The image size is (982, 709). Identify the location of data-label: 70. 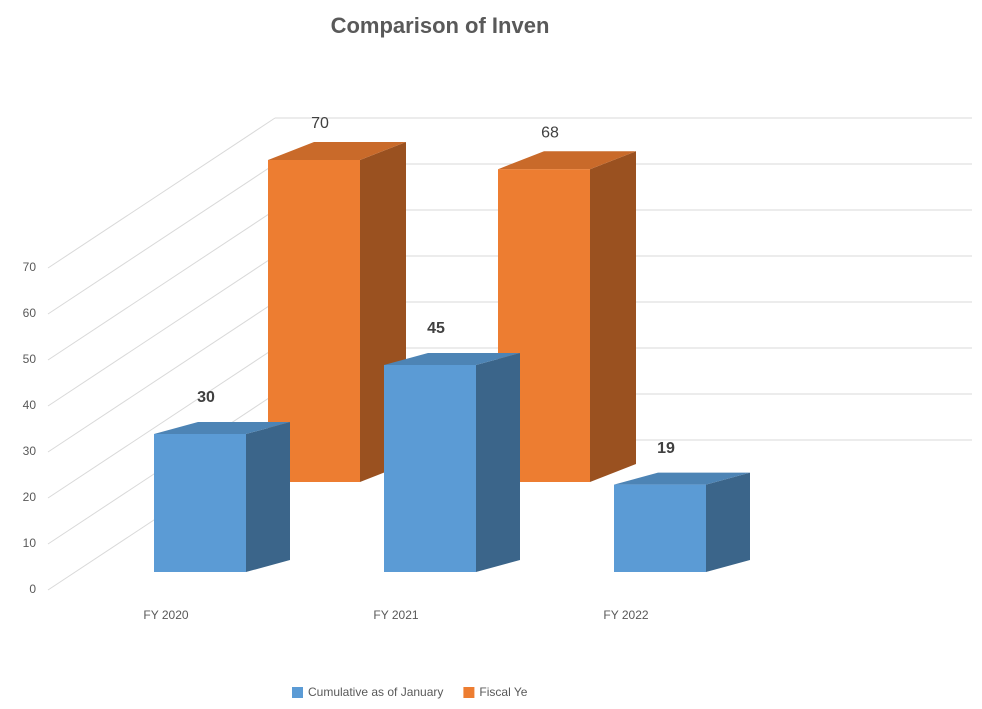
(320, 123).